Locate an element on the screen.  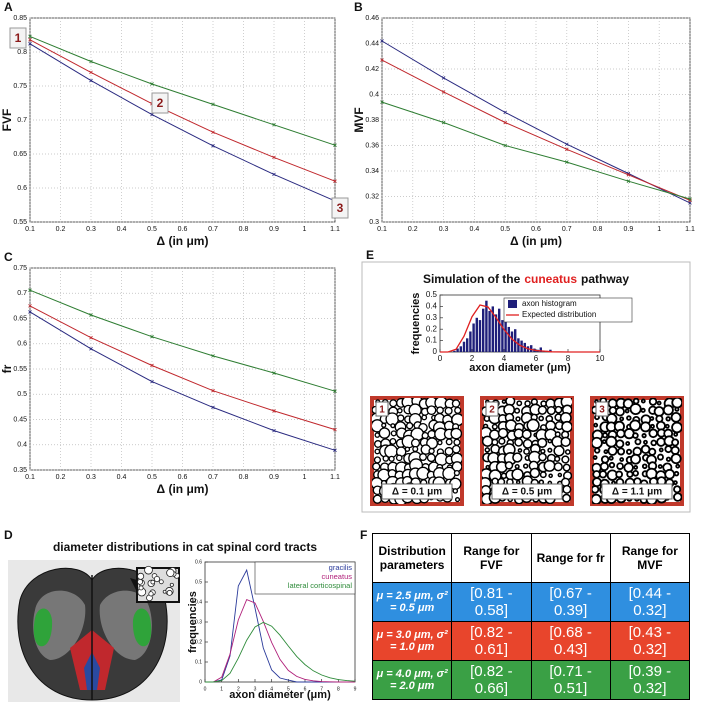
x-tick-label: 10 is located at coordinates (600, 358).